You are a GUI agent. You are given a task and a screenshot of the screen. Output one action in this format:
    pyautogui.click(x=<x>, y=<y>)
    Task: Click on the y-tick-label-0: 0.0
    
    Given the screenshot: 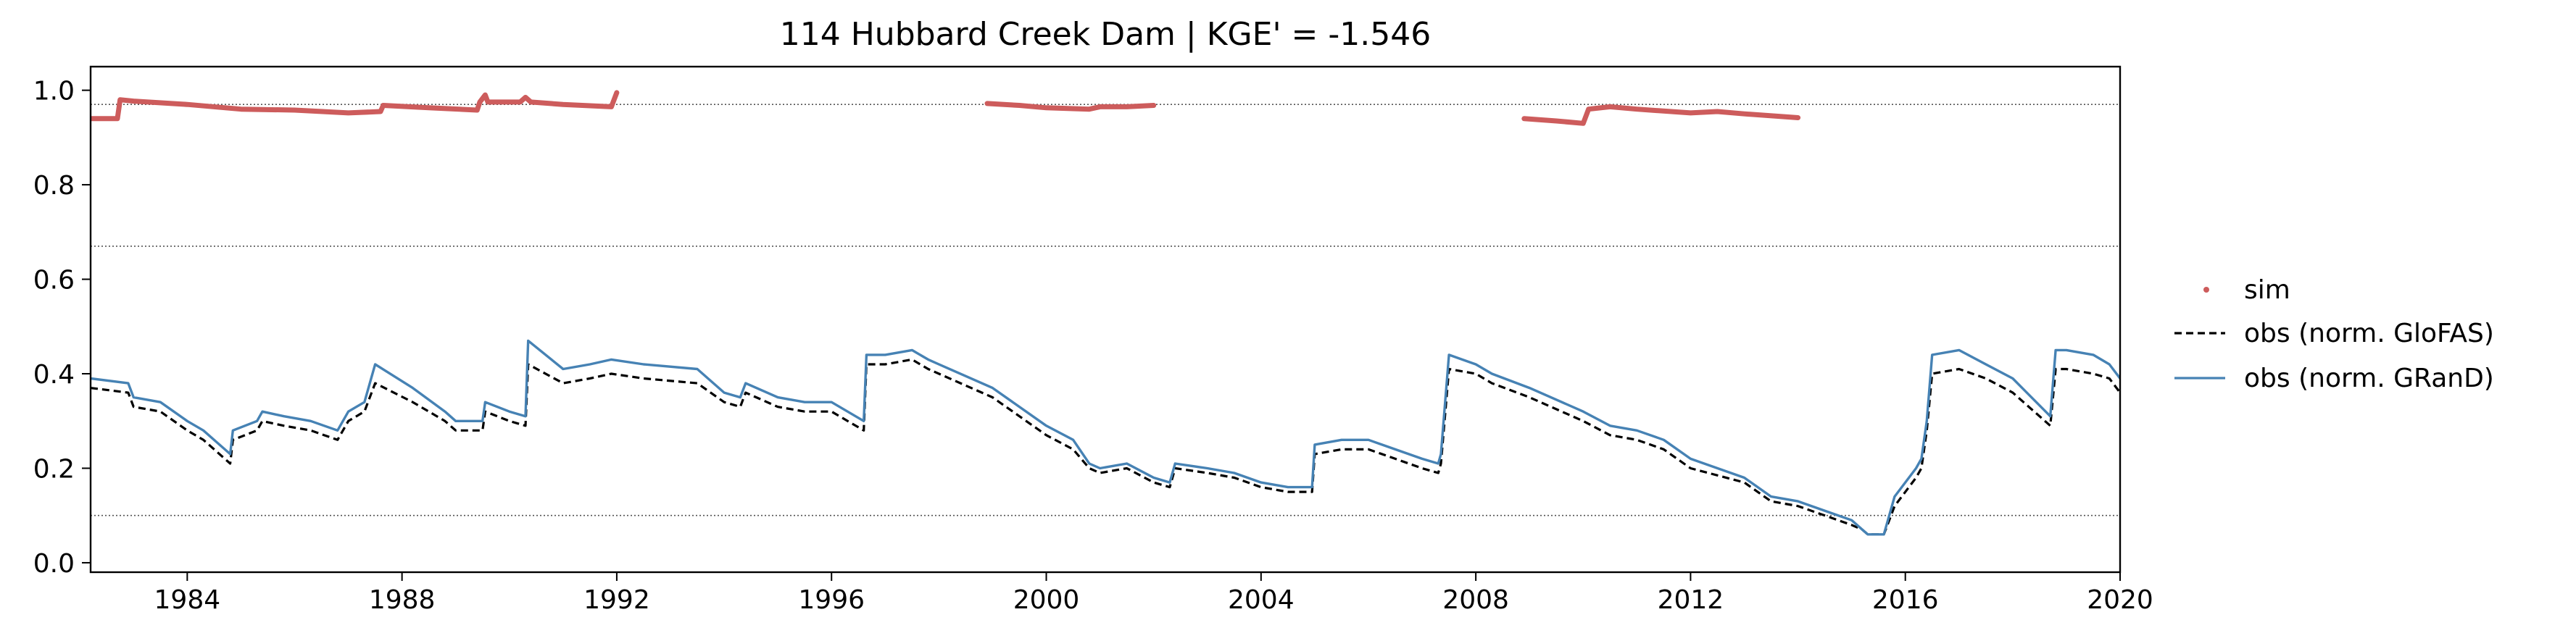 What is the action you would take?
    pyautogui.click(x=54, y=564)
    